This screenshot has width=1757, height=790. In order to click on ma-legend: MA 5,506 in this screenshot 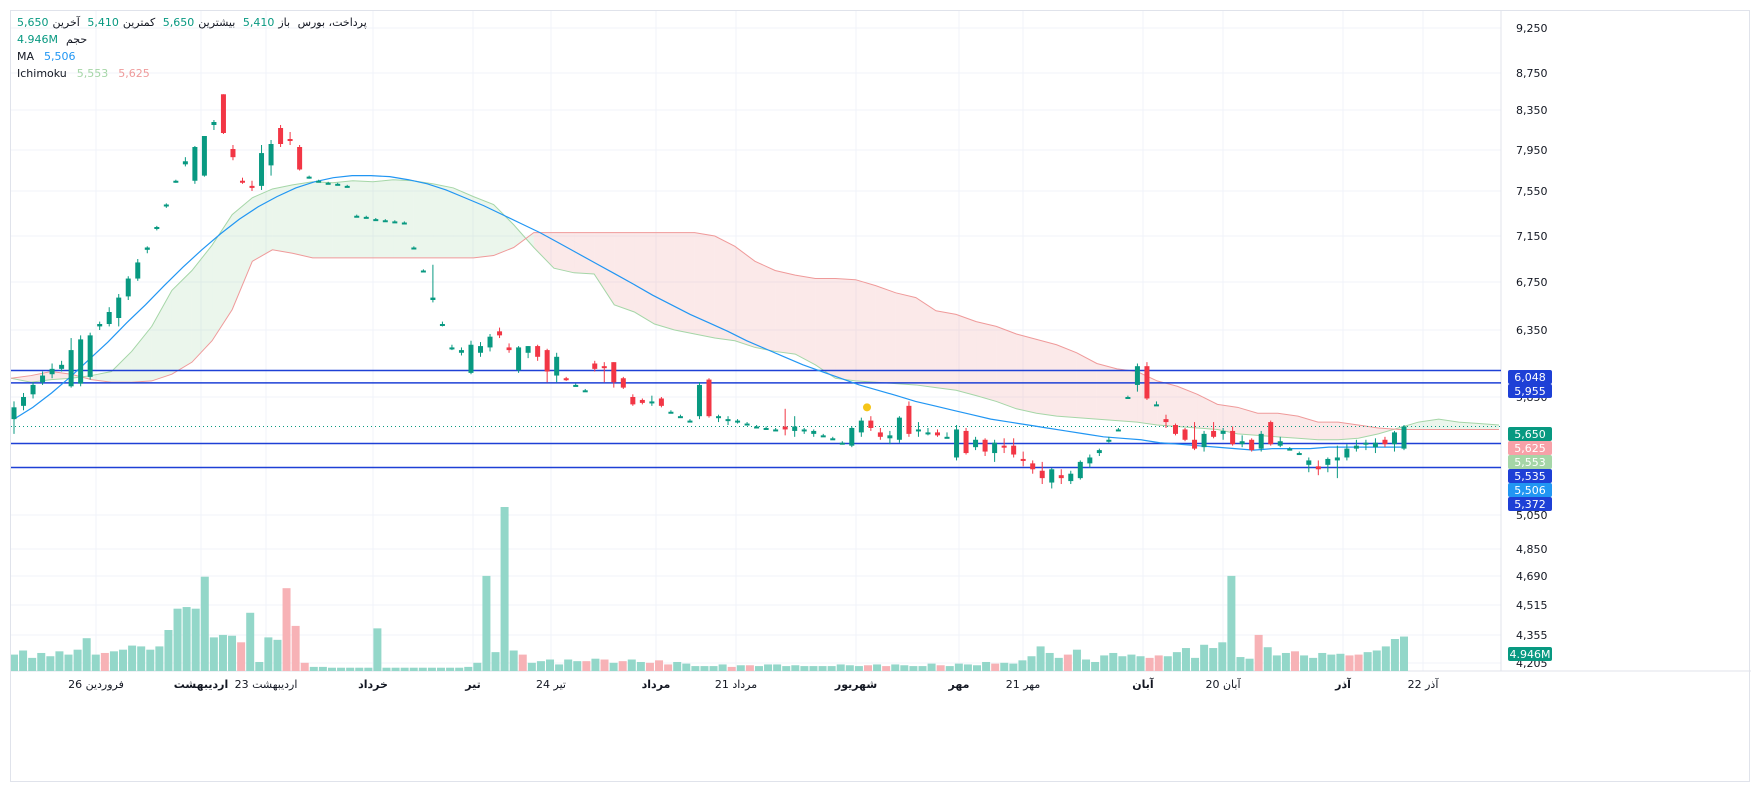, I will do `click(48, 56)`.